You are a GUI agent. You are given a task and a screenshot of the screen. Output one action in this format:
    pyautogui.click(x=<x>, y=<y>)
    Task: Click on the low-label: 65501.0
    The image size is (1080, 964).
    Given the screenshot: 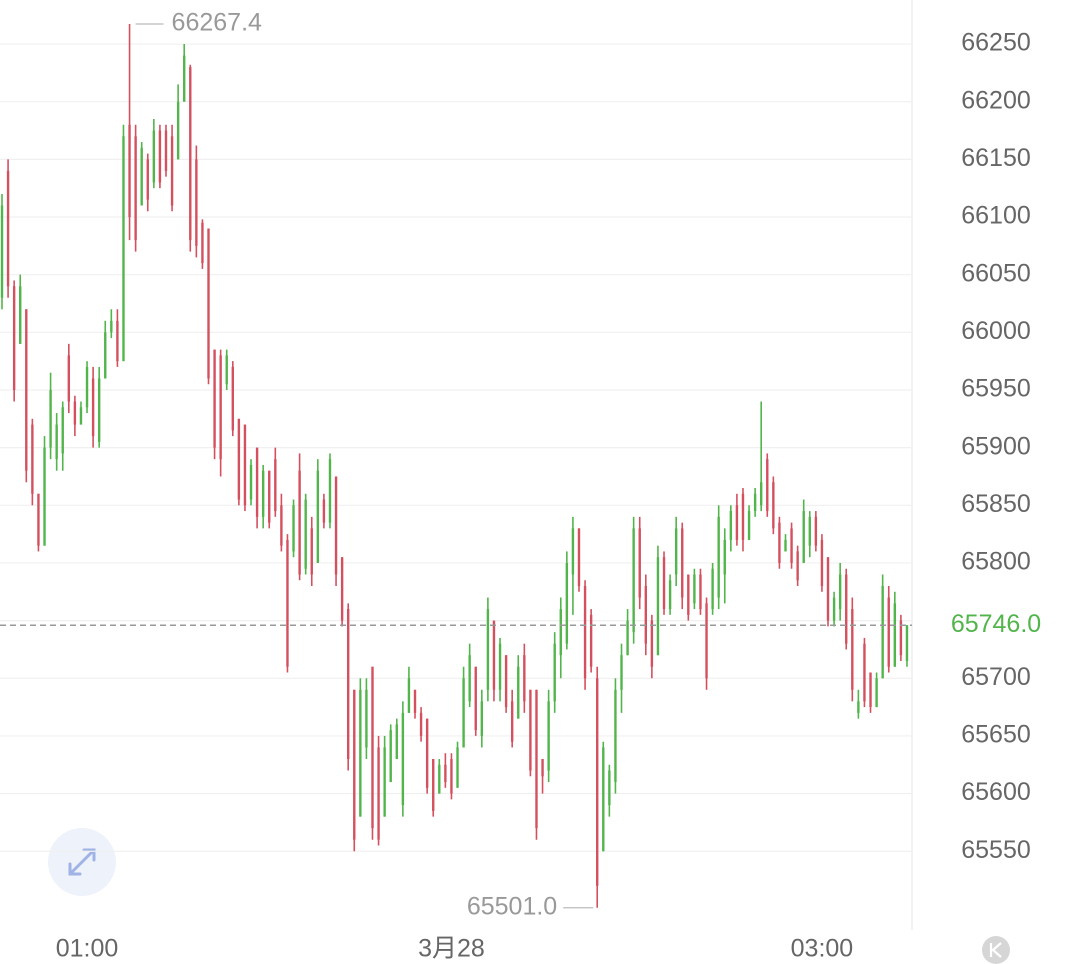 What is the action you would take?
    pyautogui.click(x=512, y=906)
    